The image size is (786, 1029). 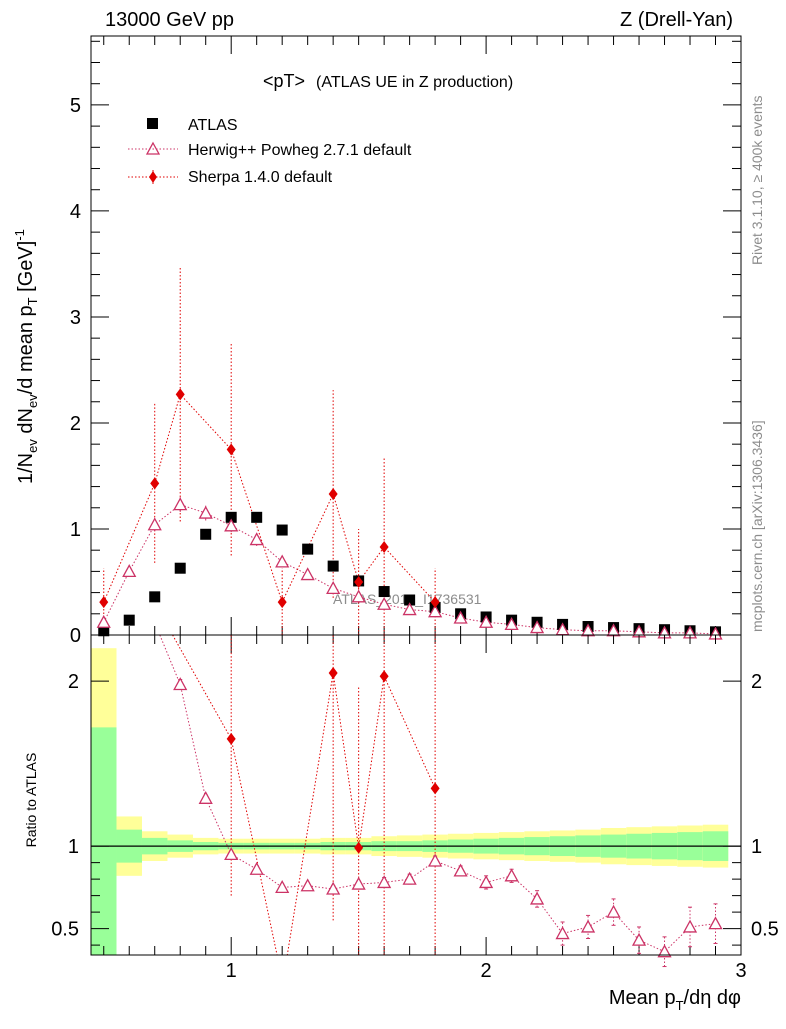 What do you see at coordinates (756, 847) in the screenshot?
I see `ratio-ytick-label-right: 1` at bounding box center [756, 847].